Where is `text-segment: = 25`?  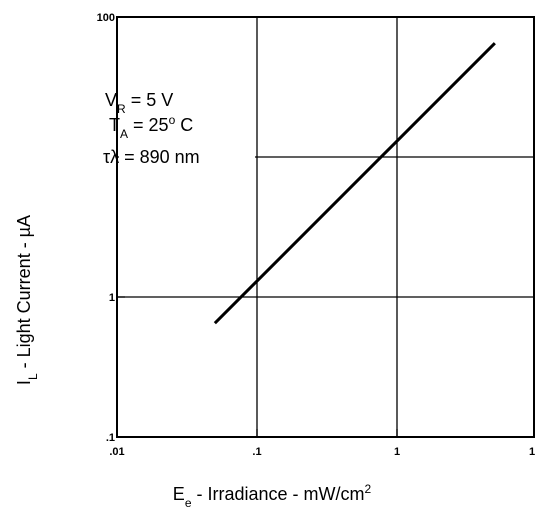 text-segment: = 25 is located at coordinates (148, 125).